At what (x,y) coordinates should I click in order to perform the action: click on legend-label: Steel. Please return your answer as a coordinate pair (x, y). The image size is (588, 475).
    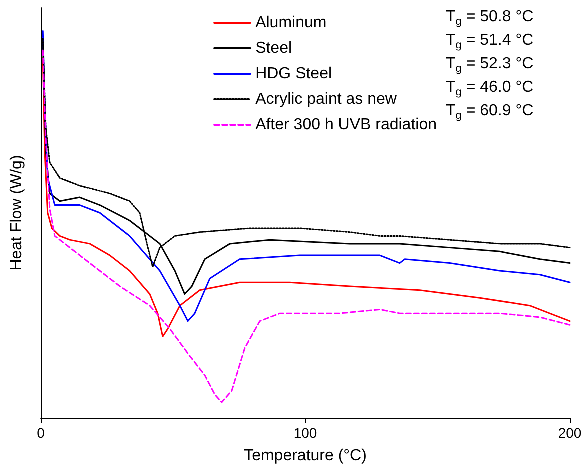
    Looking at the image, I should click on (274, 48).